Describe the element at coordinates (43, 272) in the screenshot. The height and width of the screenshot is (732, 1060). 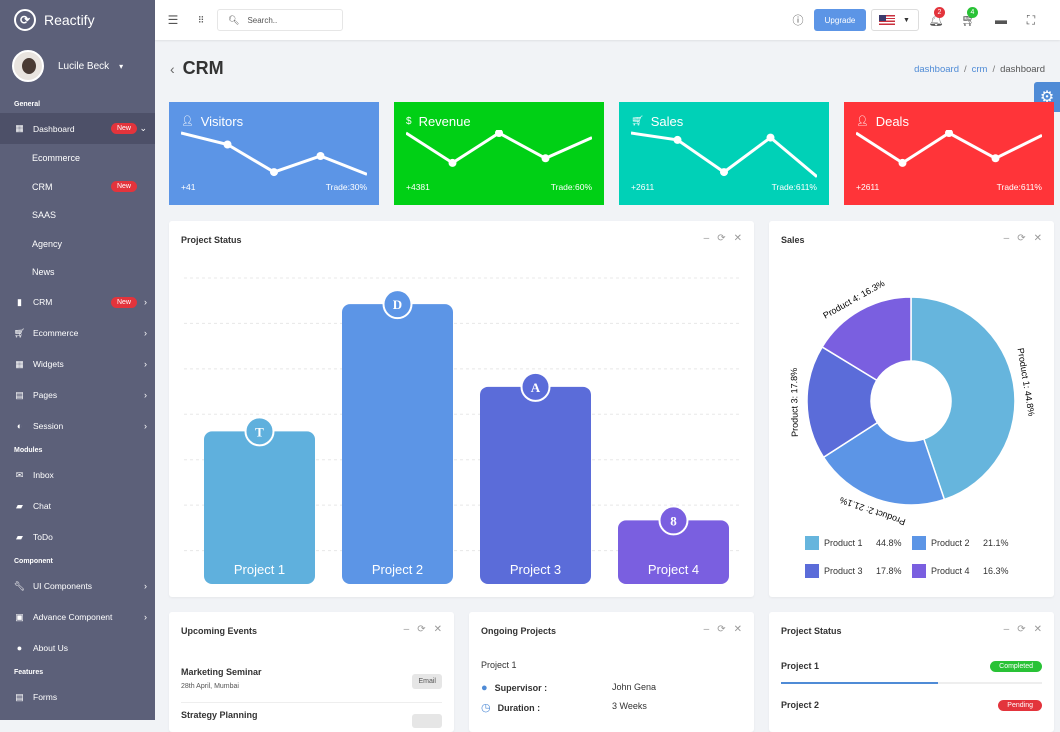
I see `sidebar-sub-news: News` at that location.